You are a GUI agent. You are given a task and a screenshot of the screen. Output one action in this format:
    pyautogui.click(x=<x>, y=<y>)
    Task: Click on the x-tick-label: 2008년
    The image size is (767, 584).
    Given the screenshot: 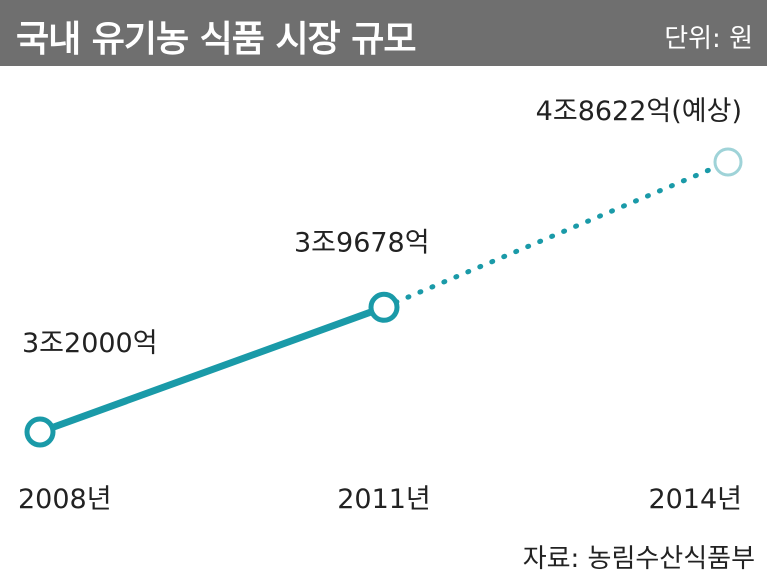 What is the action you would take?
    pyautogui.click(x=65, y=499)
    